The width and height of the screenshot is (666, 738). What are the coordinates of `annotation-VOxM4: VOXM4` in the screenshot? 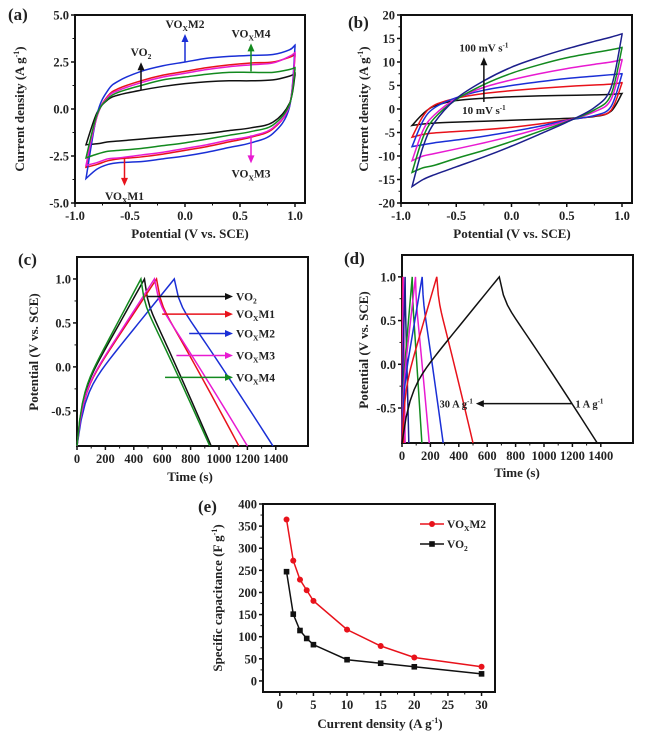 It's located at (250, 35).